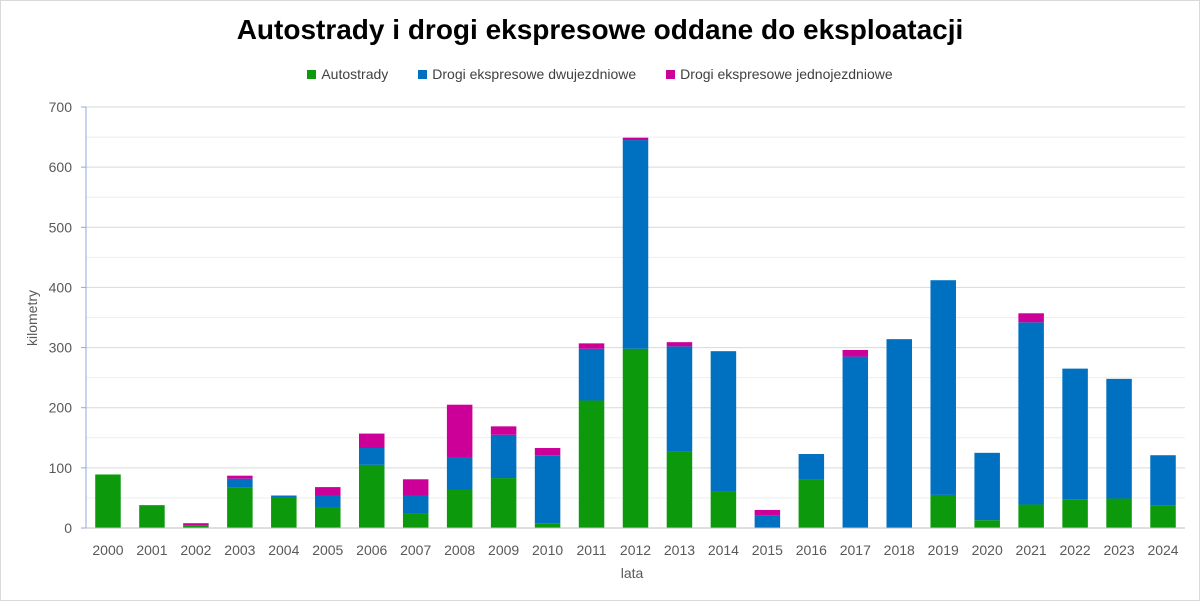  What do you see at coordinates (632, 573) in the screenshot?
I see `x-axis-title: lata` at bounding box center [632, 573].